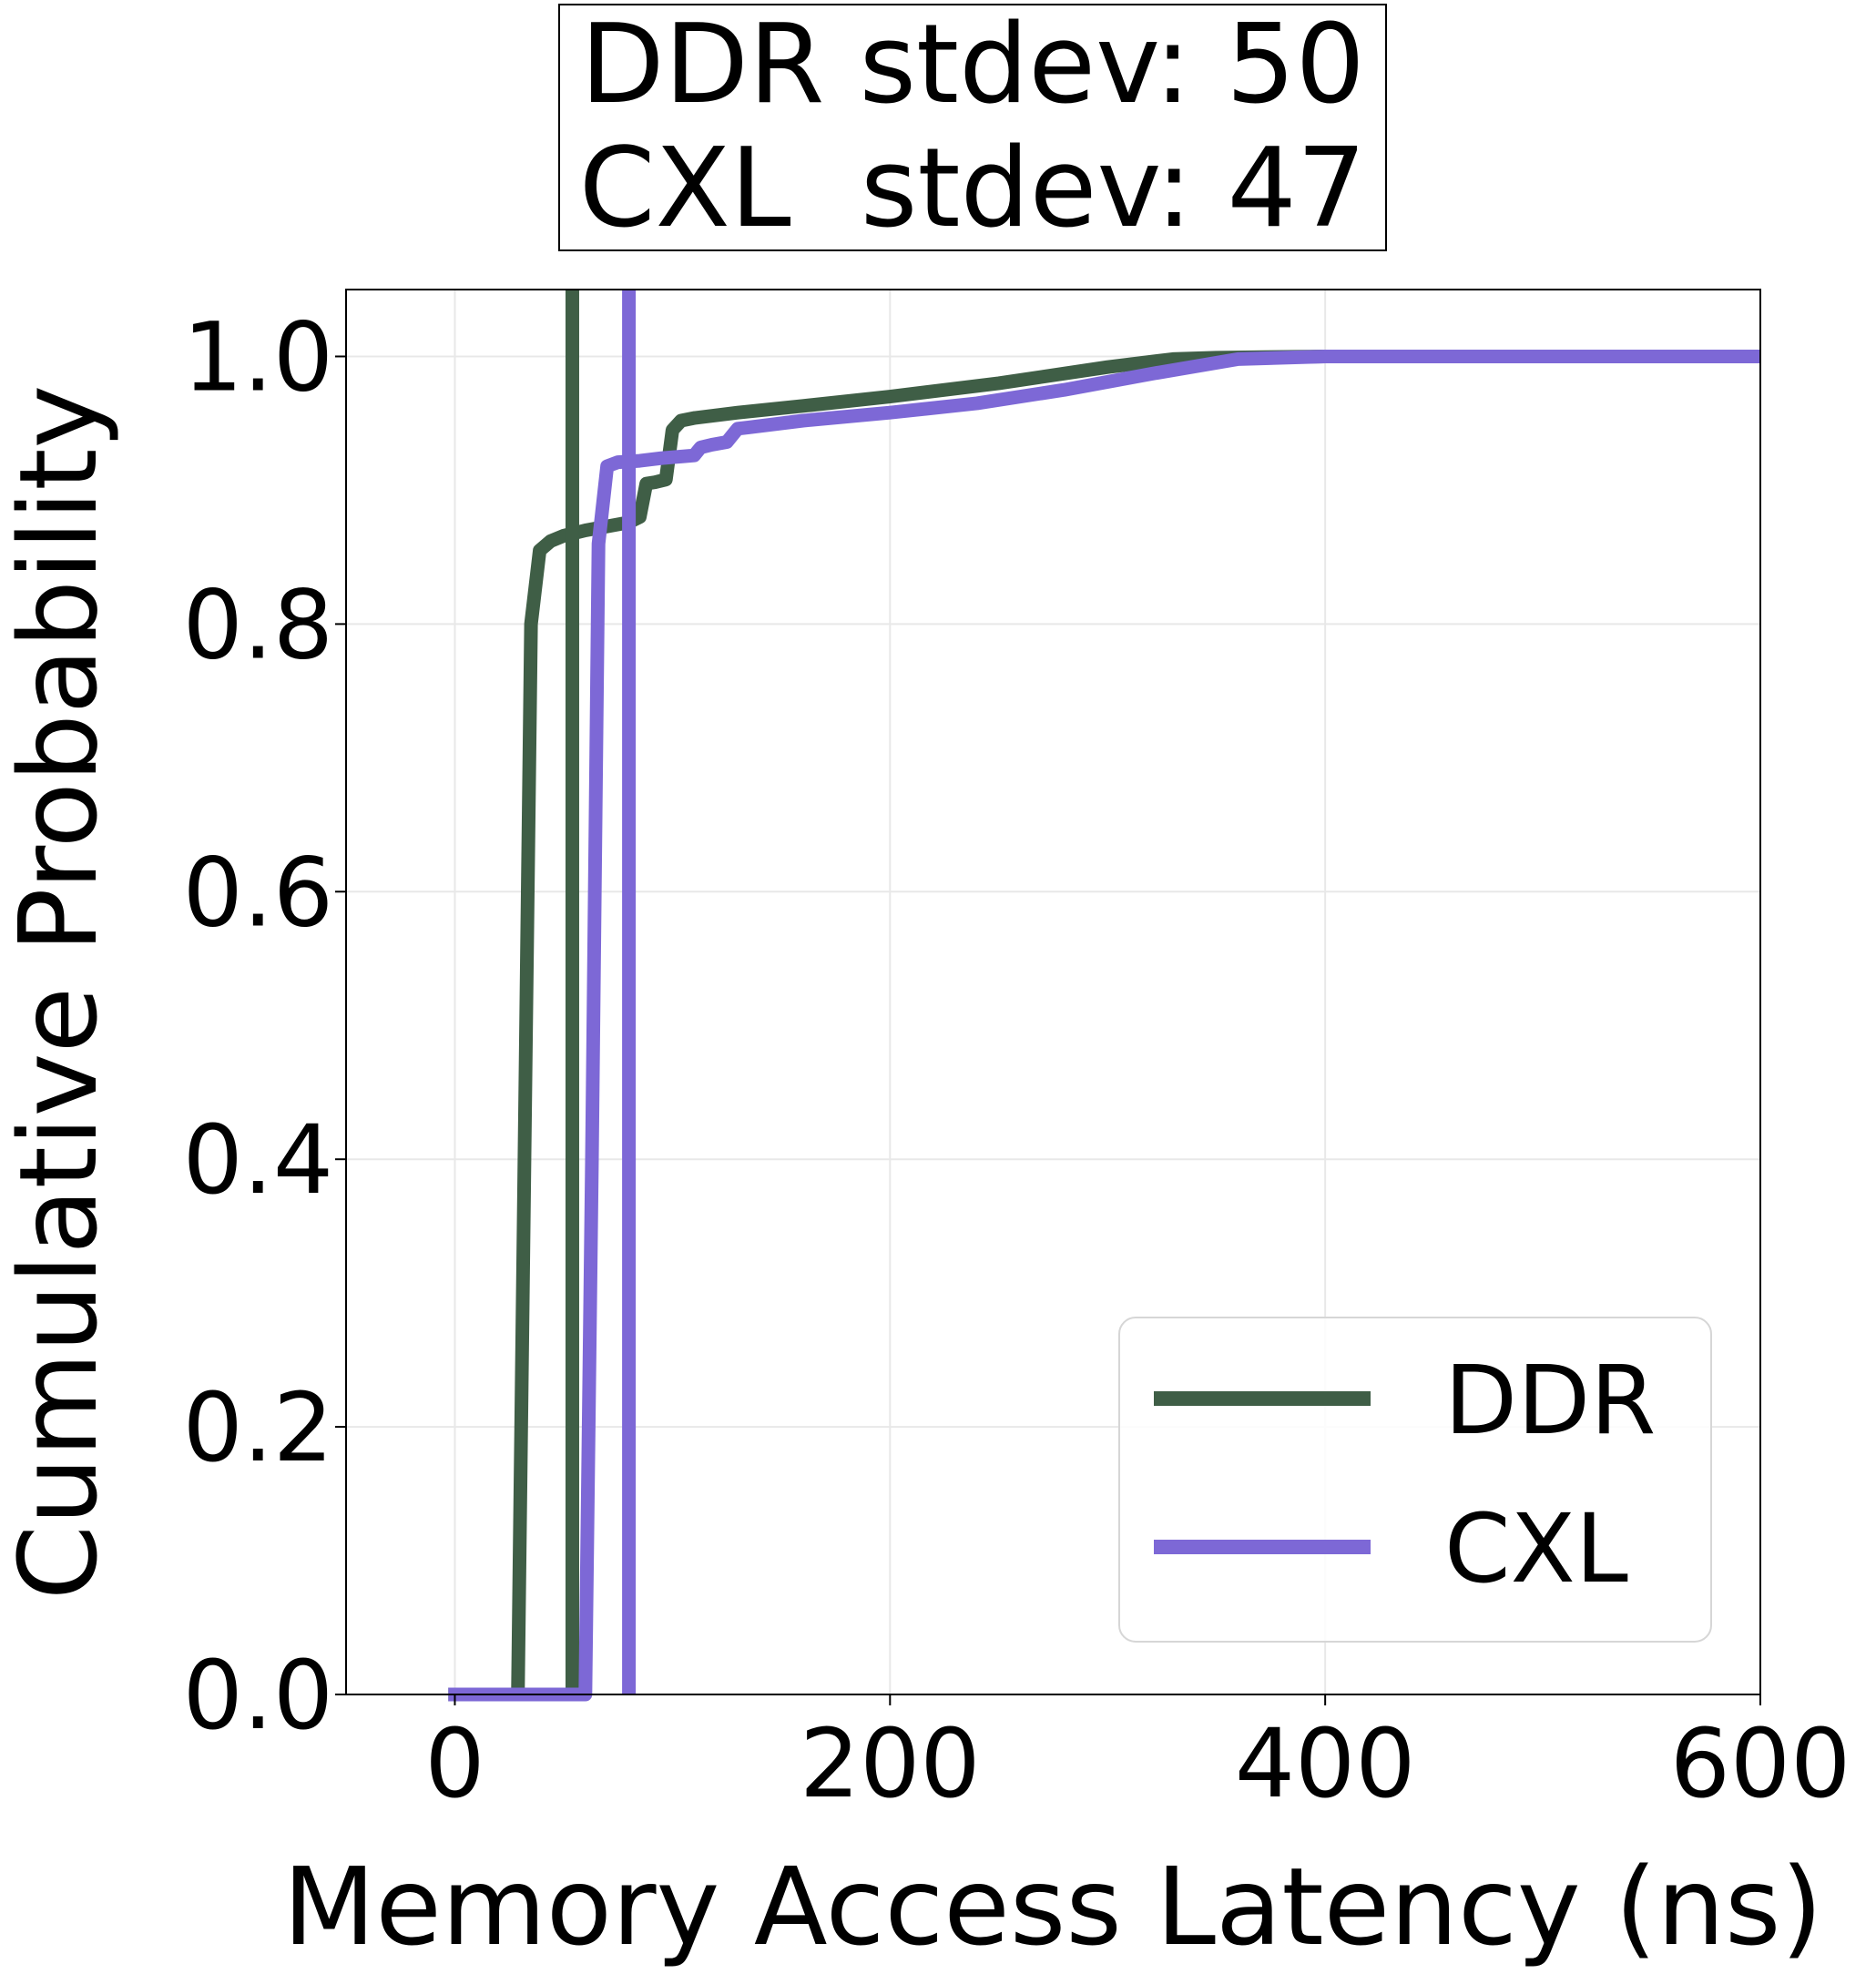 Image resolution: width=1876 pixels, height=1974 pixels. Describe the element at coordinates (1550, 1400) in the screenshot. I see `legend-label-ddr: DDR` at that location.